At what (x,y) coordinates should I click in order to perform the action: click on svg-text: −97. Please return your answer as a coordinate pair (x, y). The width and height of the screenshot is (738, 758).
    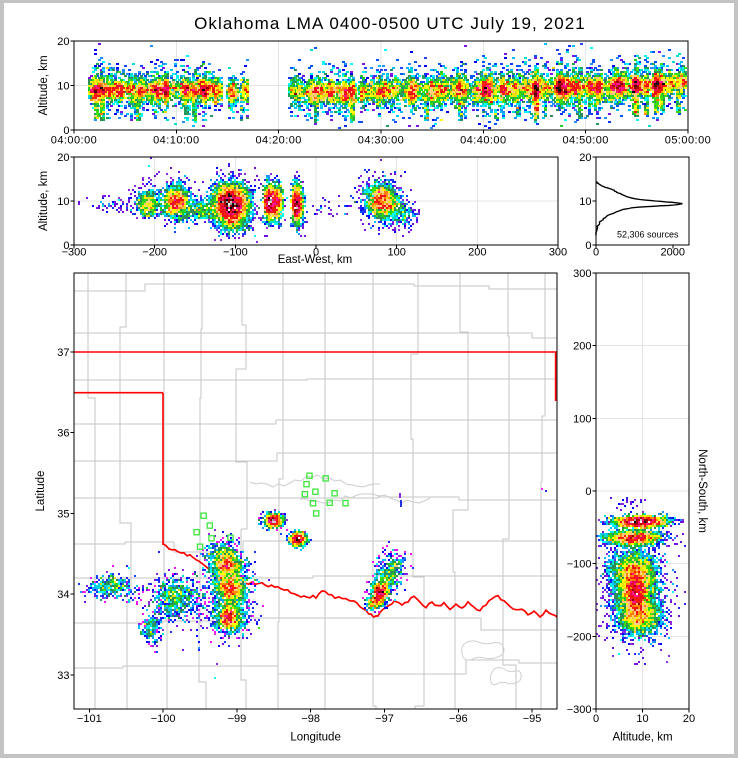
    Looking at the image, I should click on (384, 719).